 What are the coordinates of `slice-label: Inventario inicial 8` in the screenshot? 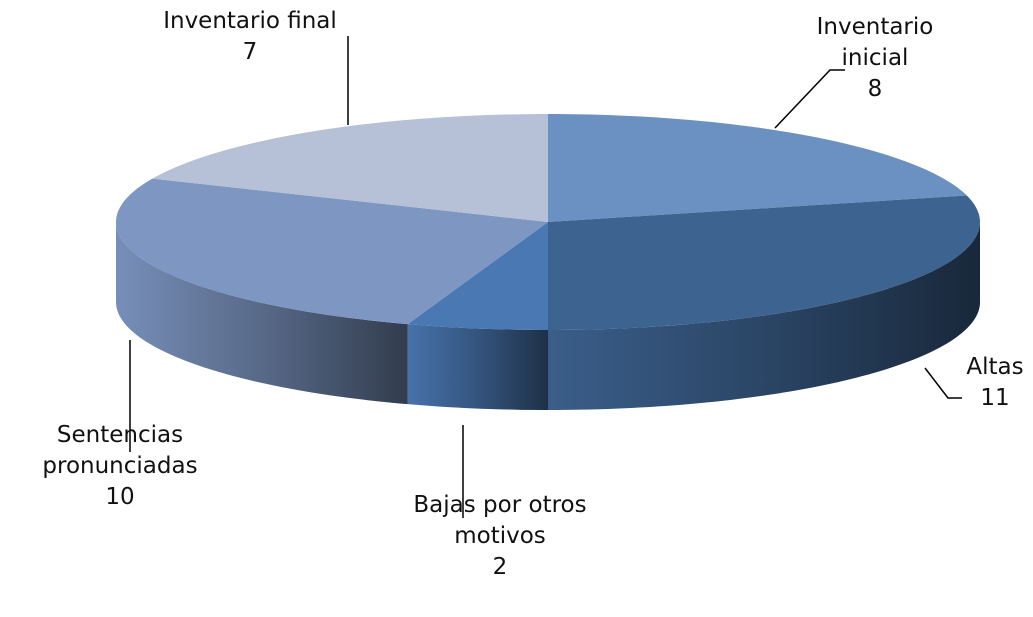 It's located at (875, 58).